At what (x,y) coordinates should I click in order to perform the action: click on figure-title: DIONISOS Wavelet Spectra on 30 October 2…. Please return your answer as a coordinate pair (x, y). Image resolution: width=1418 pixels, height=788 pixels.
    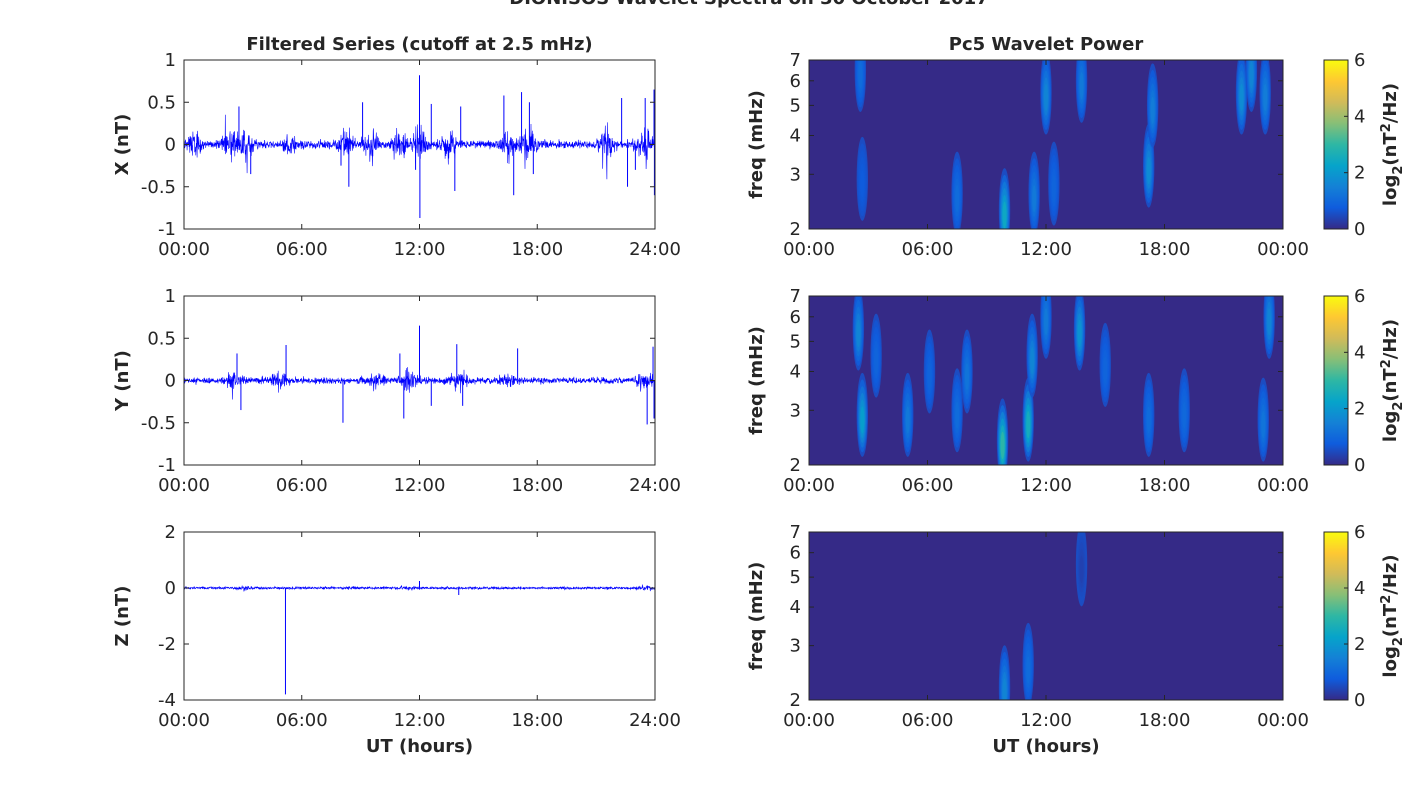
    Looking at the image, I should click on (748, 4).